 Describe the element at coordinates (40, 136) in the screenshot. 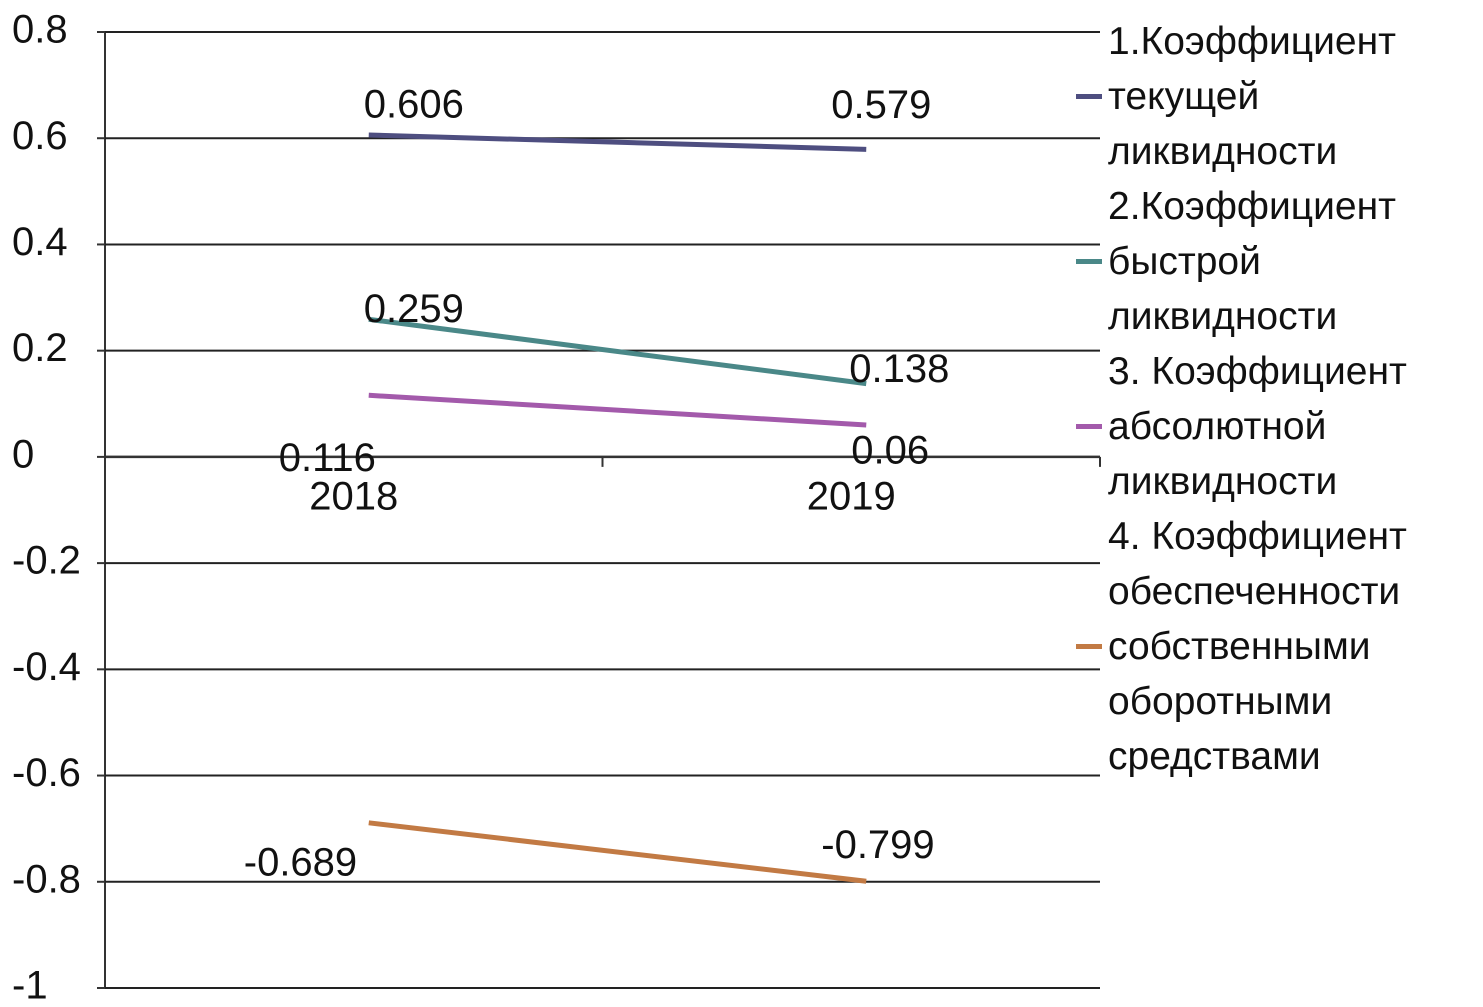

I see `y-tick-label: 0.6` at that location.